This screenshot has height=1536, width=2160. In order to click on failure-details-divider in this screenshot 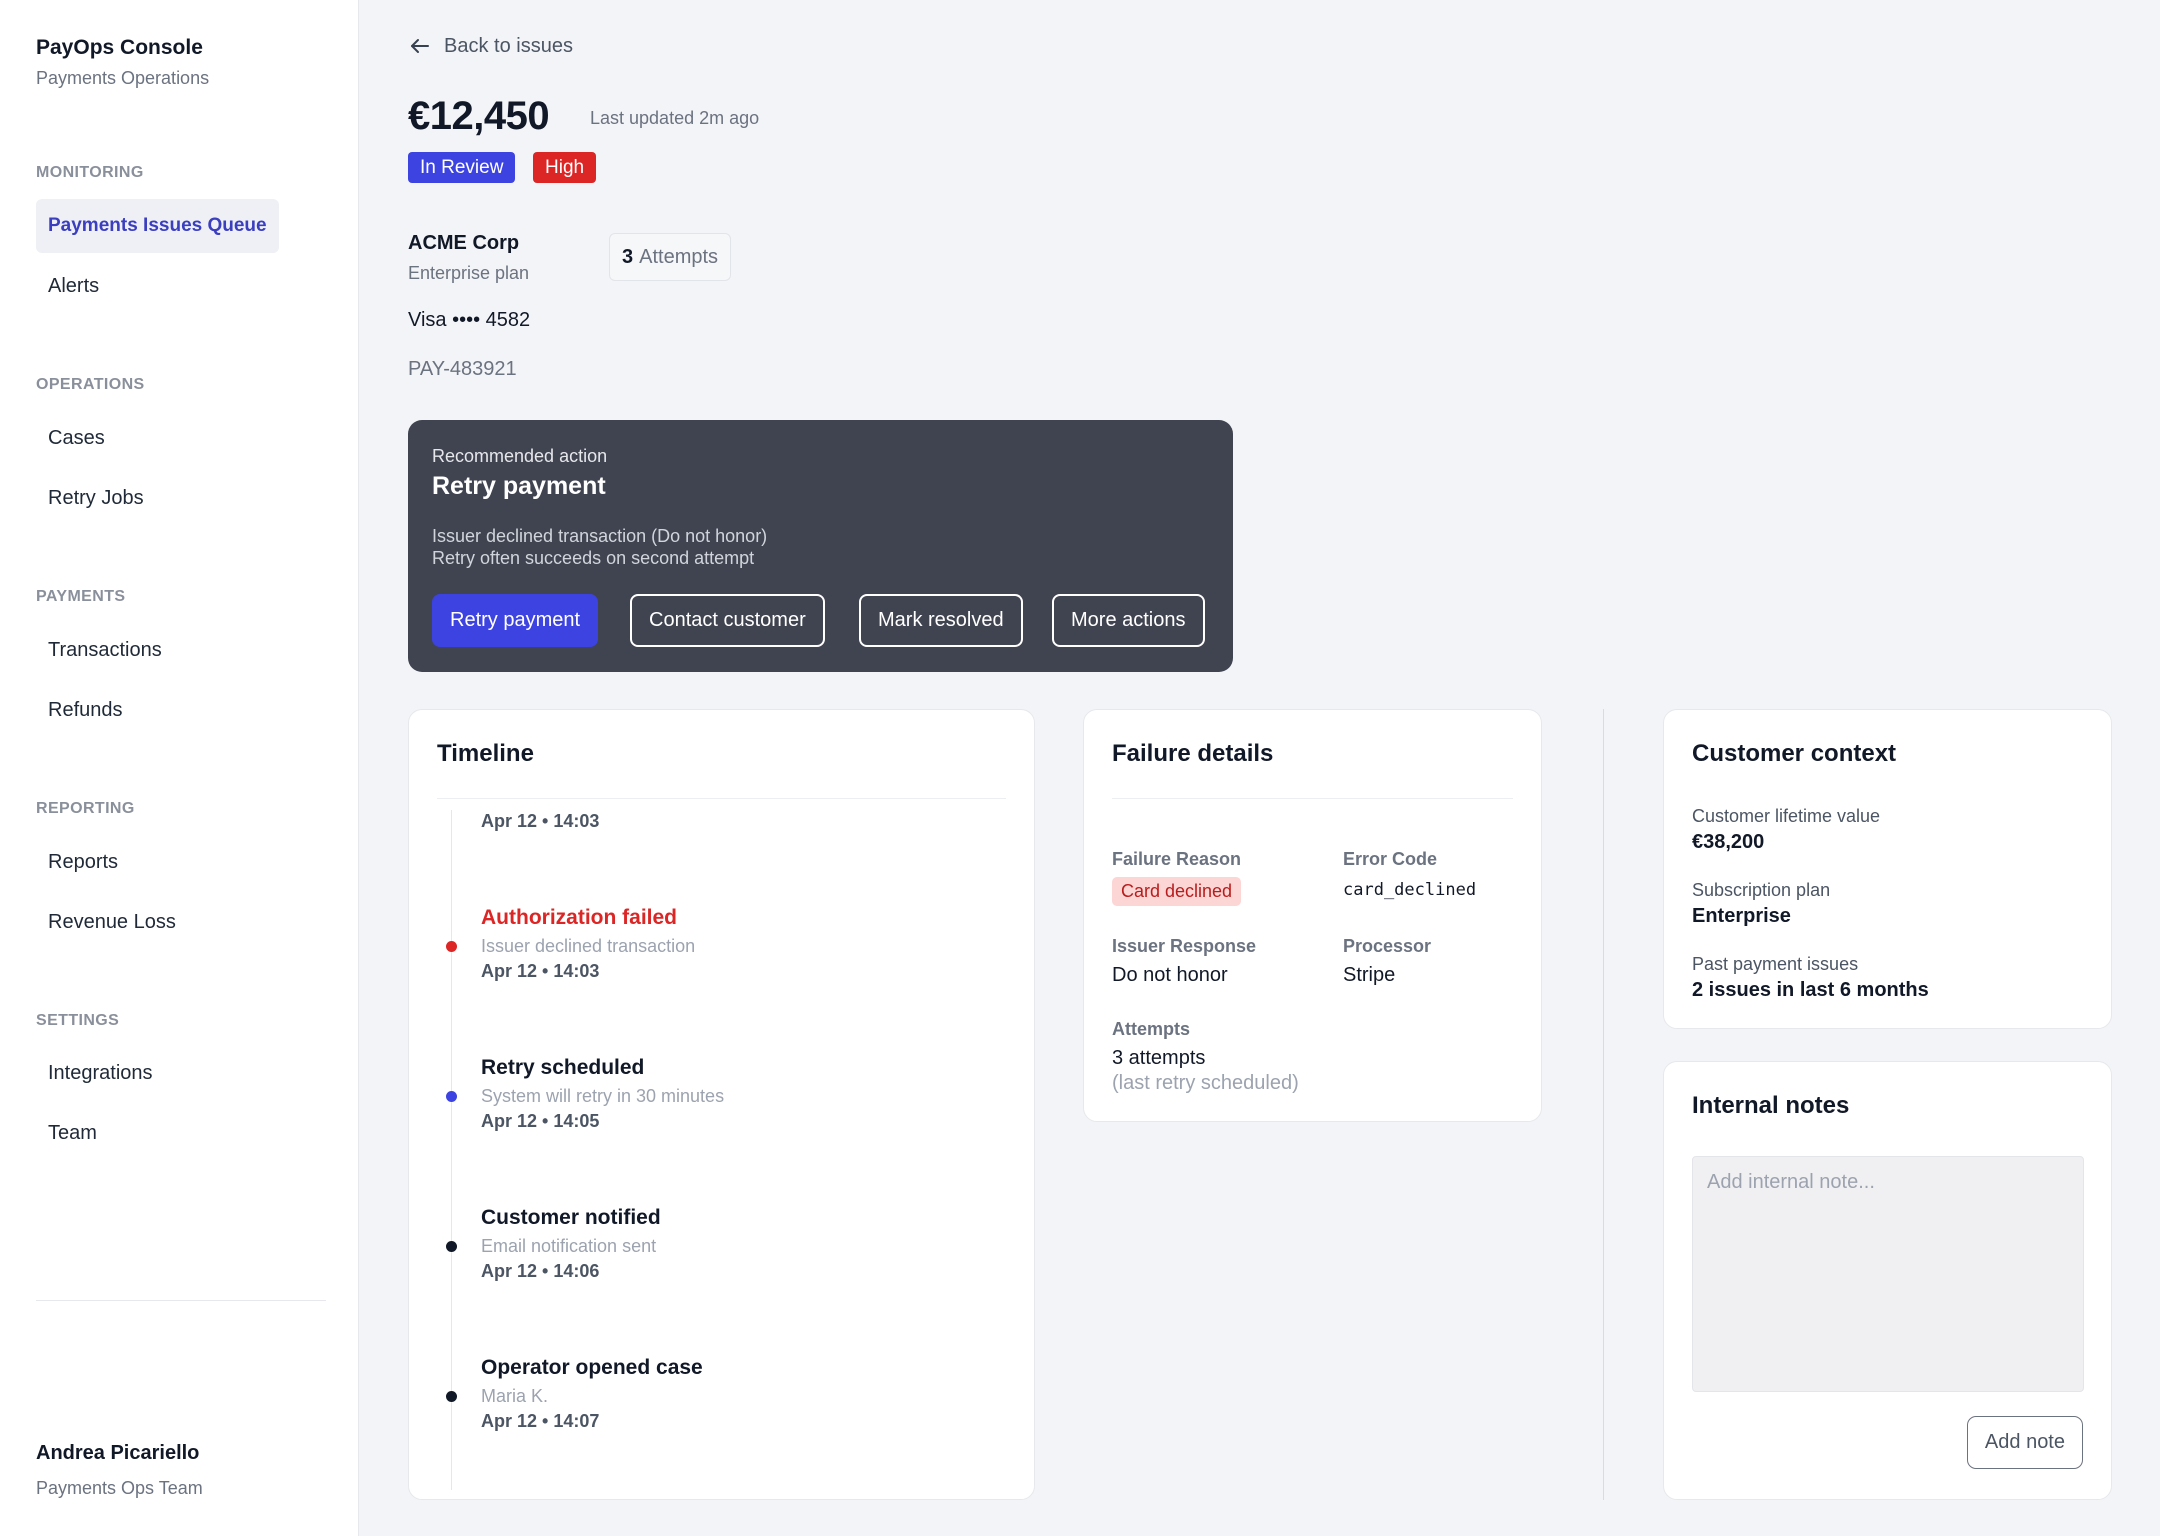, I will do `click(1312, 798)`.